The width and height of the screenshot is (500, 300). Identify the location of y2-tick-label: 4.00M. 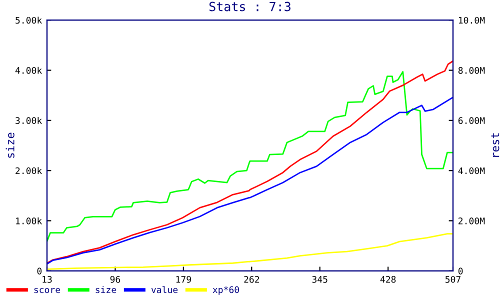
(471, 170).